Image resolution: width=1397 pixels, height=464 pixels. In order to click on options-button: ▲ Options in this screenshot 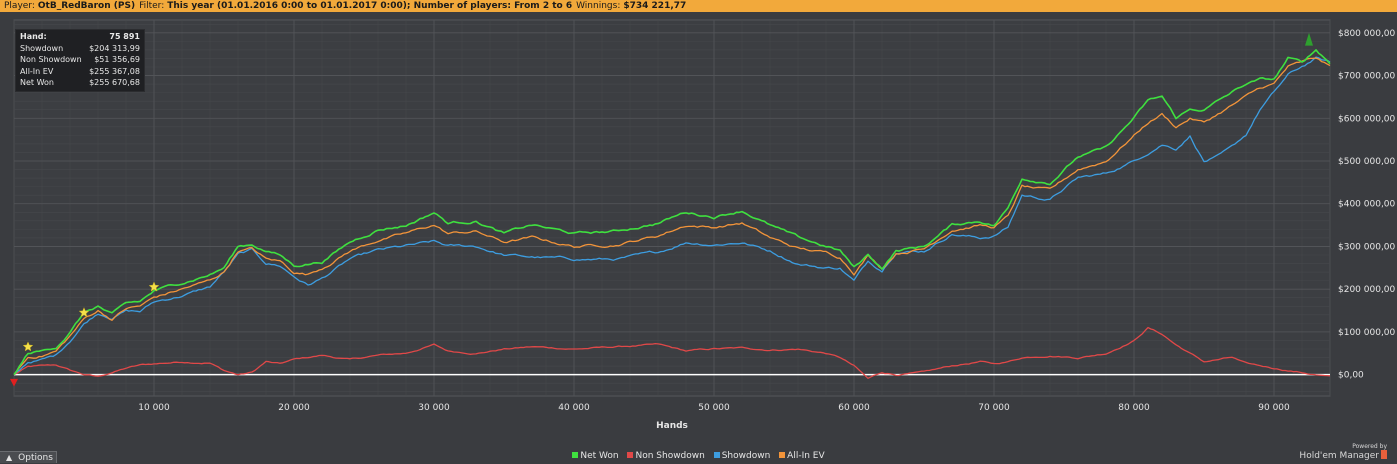, I will do `click(28, 457)`.